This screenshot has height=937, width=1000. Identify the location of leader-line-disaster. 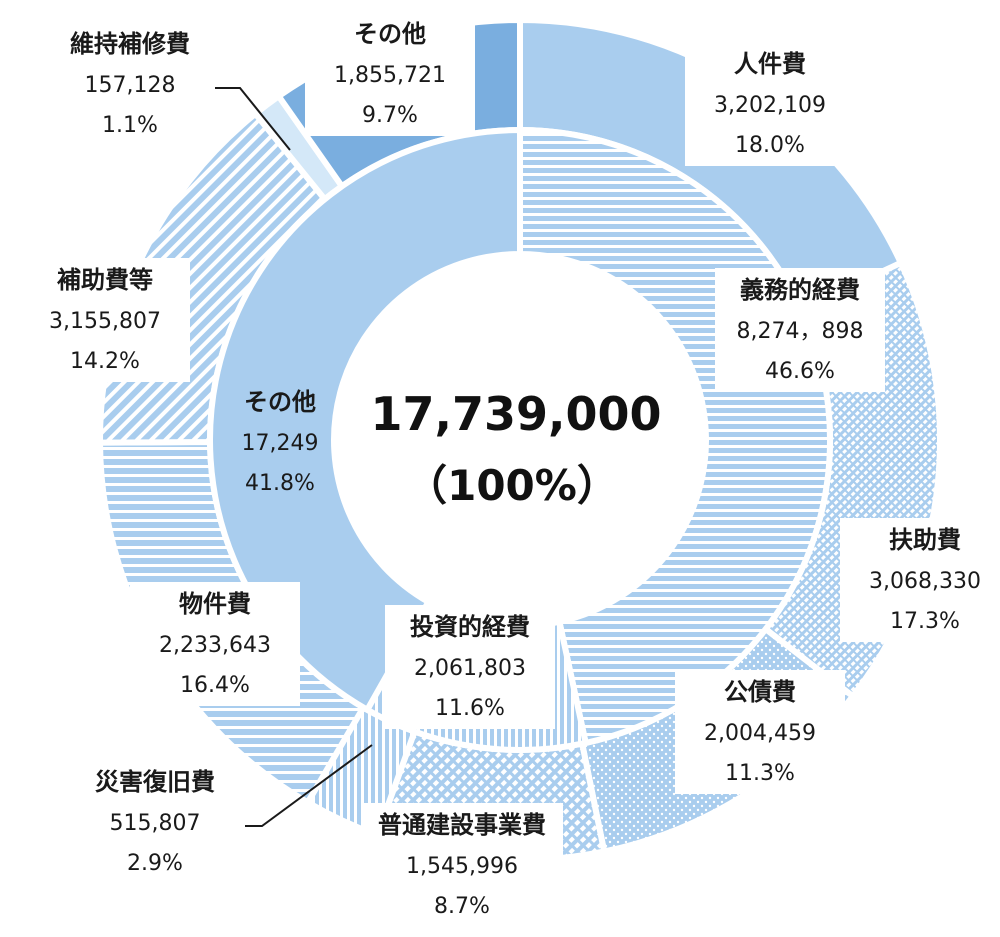
(309, 785).